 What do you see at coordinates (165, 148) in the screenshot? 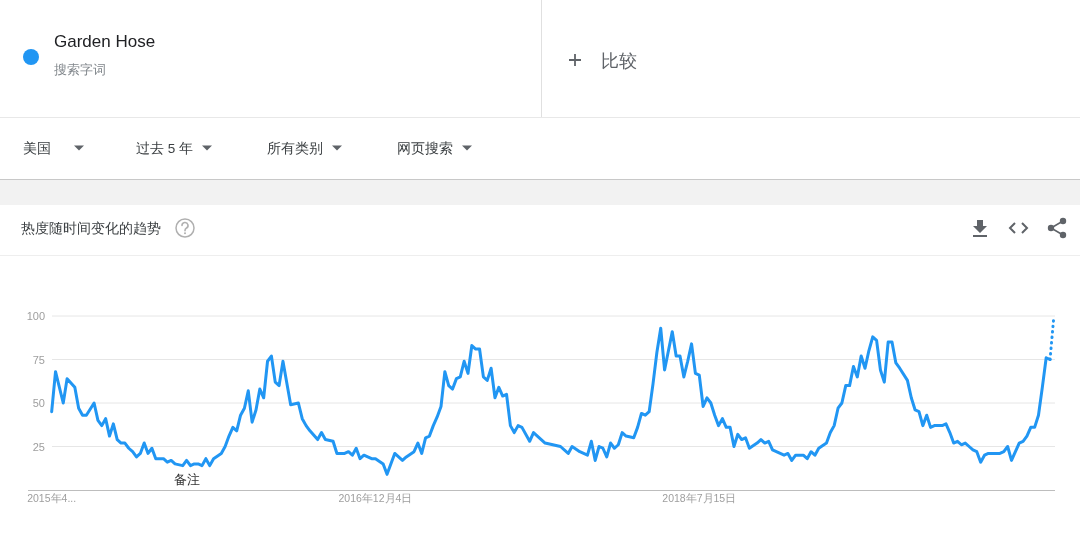
I see `text: 过去 5 年` at bounding box center [165, 148].